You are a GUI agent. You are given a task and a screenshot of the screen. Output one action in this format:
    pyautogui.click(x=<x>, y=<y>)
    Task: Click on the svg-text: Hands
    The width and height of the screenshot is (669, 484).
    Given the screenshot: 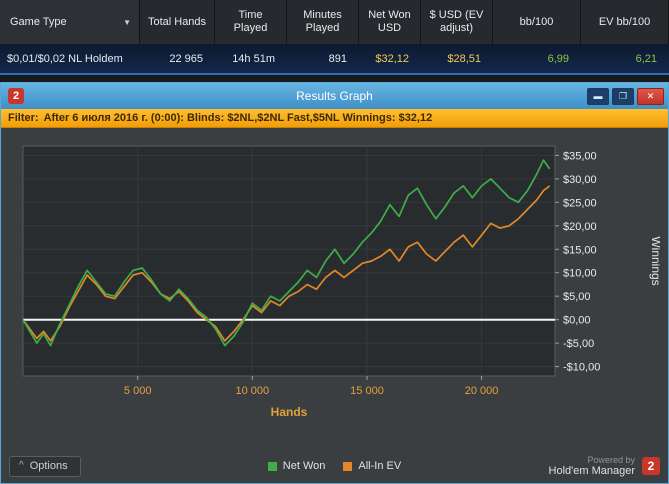 What is the action you would take?
    pyautogui.click(x=289, y=412)
    